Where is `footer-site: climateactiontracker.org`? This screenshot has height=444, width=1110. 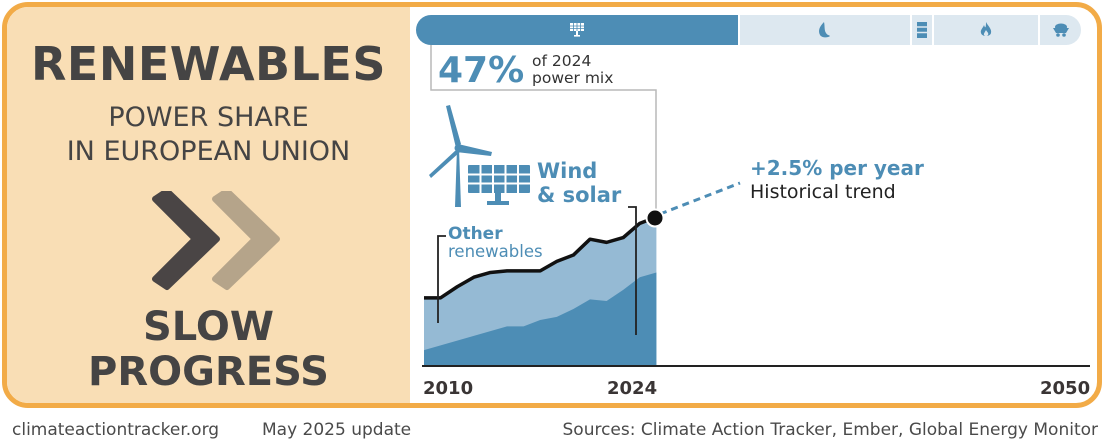 footer-site: climateactiontracker.org is located at coordinates (116, 430).